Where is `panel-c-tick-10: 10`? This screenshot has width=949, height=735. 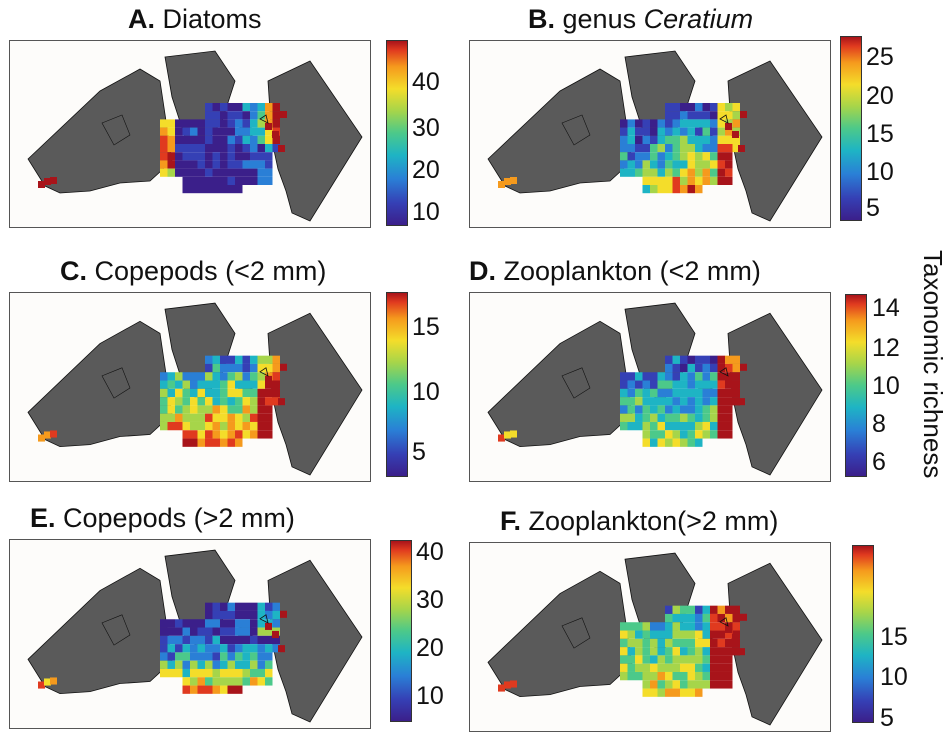
panel-c-tick-10: 10 is located at coordinates (426, 392).